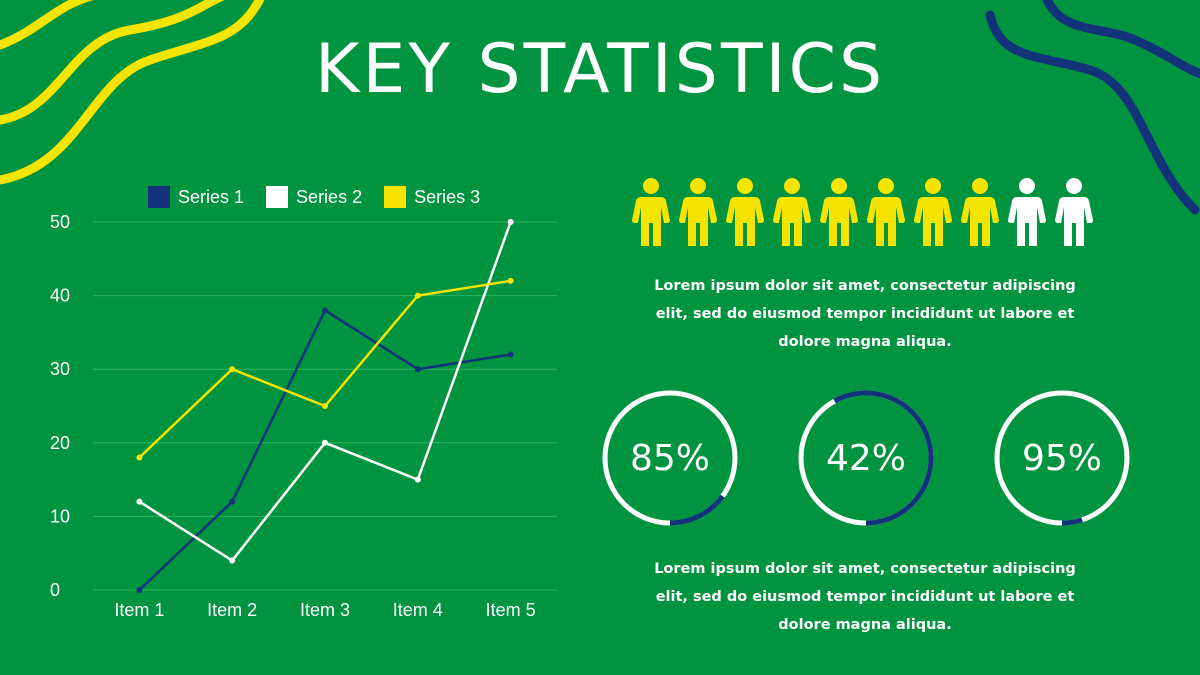  What do you see at coordinates (211, 196) in the screenshot?
I see `legend-label: Series 1` at bounding box center [211, 196].